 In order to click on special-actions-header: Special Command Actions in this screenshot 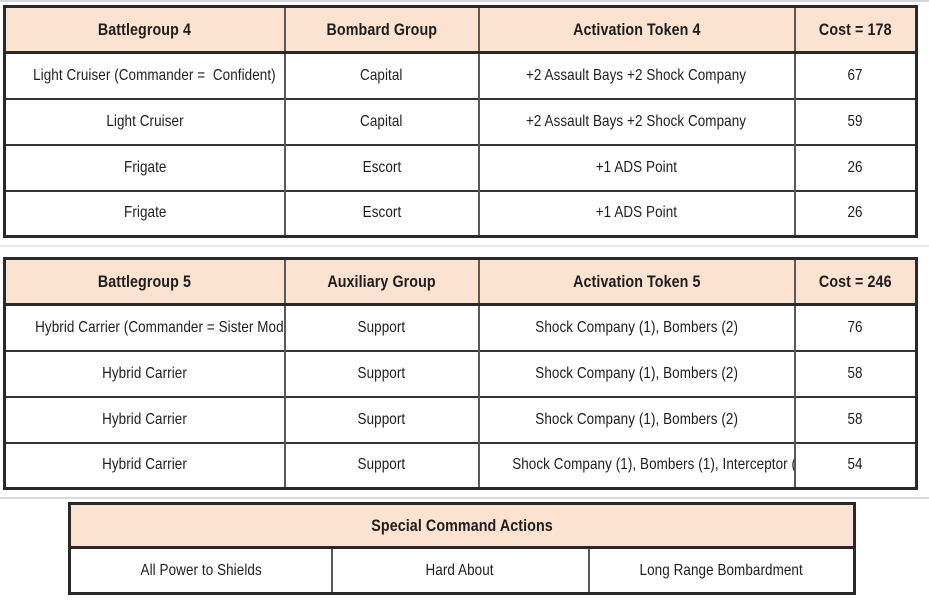, I will do `click(461, 525)`.